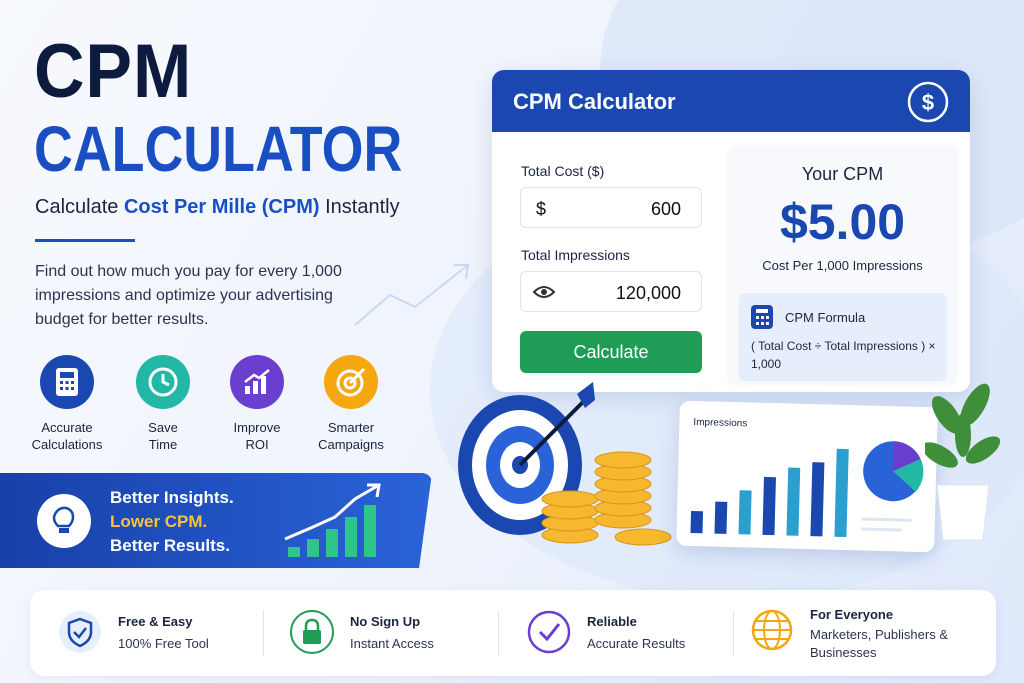  What do you see at coordinates (332, 520) in the screenshot?
I see `banner-chart` at bounding box center [332, 520].